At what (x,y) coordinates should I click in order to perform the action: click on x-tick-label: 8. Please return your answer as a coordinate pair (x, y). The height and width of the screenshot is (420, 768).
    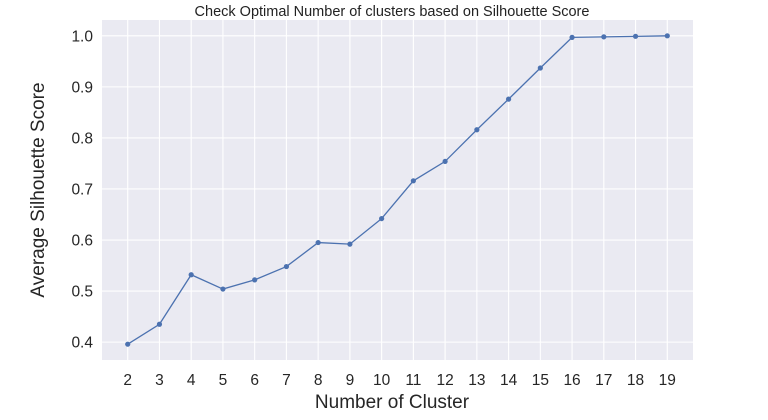
    Looking at the image, I should click on (318, 380).